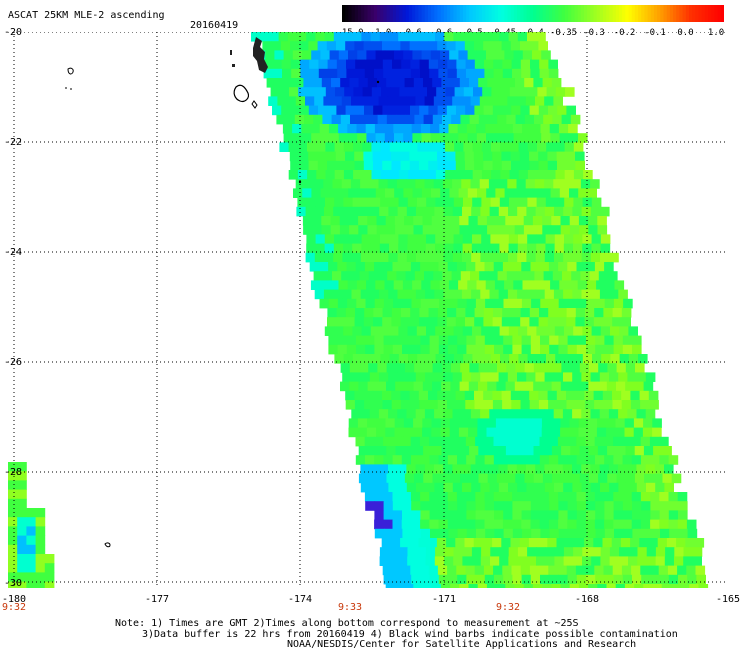  Describe the element at coordinates (86, 15) in the screenshot. I see `chart-title: ASCAT 25KM MLE-2 ascending` at that location.